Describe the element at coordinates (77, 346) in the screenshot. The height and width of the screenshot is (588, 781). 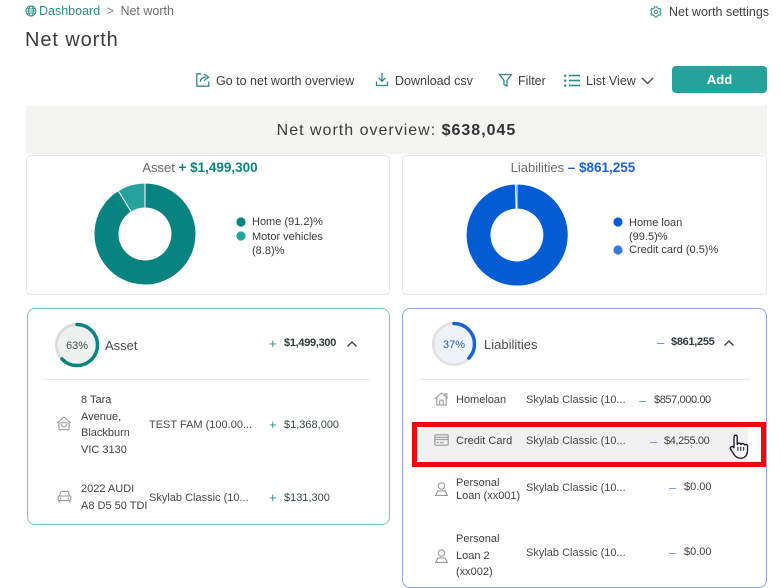
I see `svg-text: 63%` at that location.